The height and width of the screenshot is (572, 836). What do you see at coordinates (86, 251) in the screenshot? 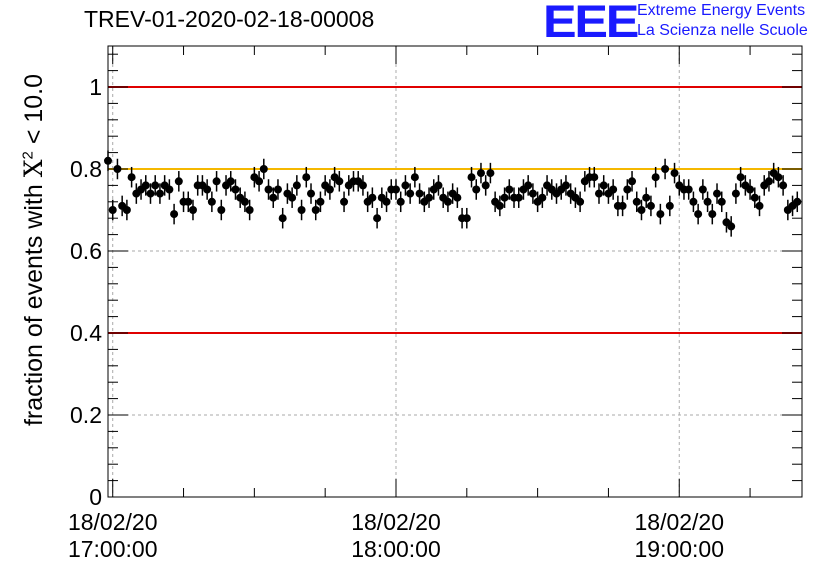
I see `y-tick-label: 0.6` at bounding box center [86, 251].